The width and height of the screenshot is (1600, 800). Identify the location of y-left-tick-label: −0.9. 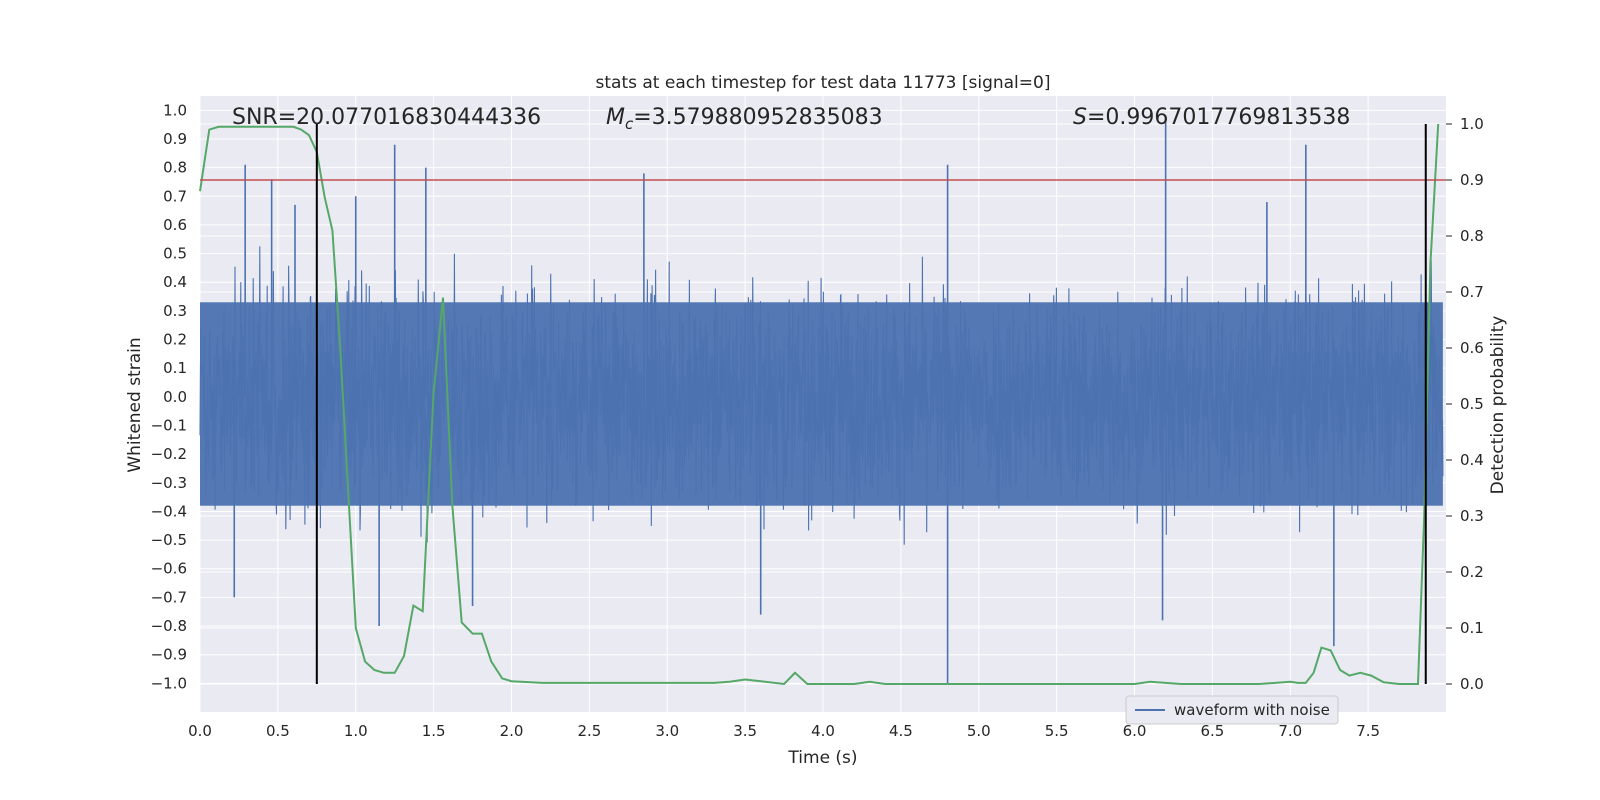
(169, 655).